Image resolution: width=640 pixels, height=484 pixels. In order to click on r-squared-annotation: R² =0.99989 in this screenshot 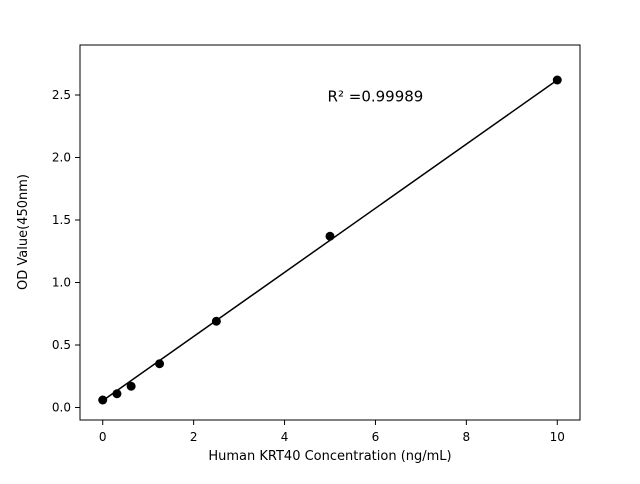, I will do `click(376, 96)`.